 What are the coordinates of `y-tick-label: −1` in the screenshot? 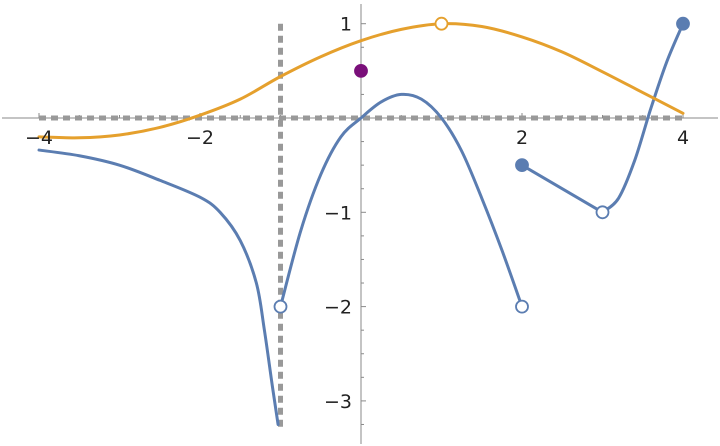 It's located at (338, 213).